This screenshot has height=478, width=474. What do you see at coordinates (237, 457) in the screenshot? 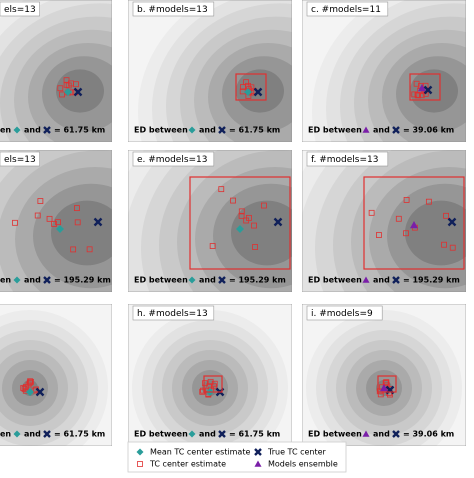
I see `legend-box` at bounding box center [237, 457].